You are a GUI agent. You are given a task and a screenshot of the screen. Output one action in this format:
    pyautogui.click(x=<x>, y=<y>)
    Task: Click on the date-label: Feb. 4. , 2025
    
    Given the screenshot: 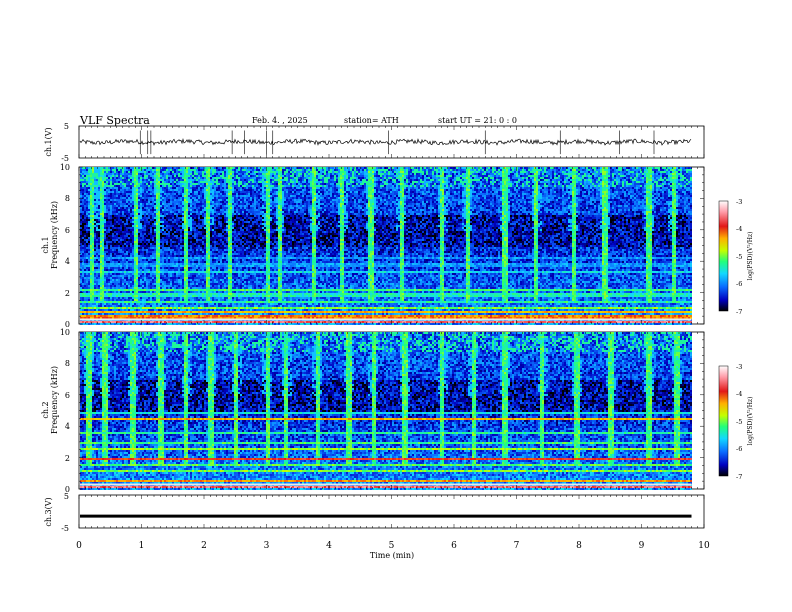 What is the action you would take?
    pyautogui.click(x=280, y=120)
    